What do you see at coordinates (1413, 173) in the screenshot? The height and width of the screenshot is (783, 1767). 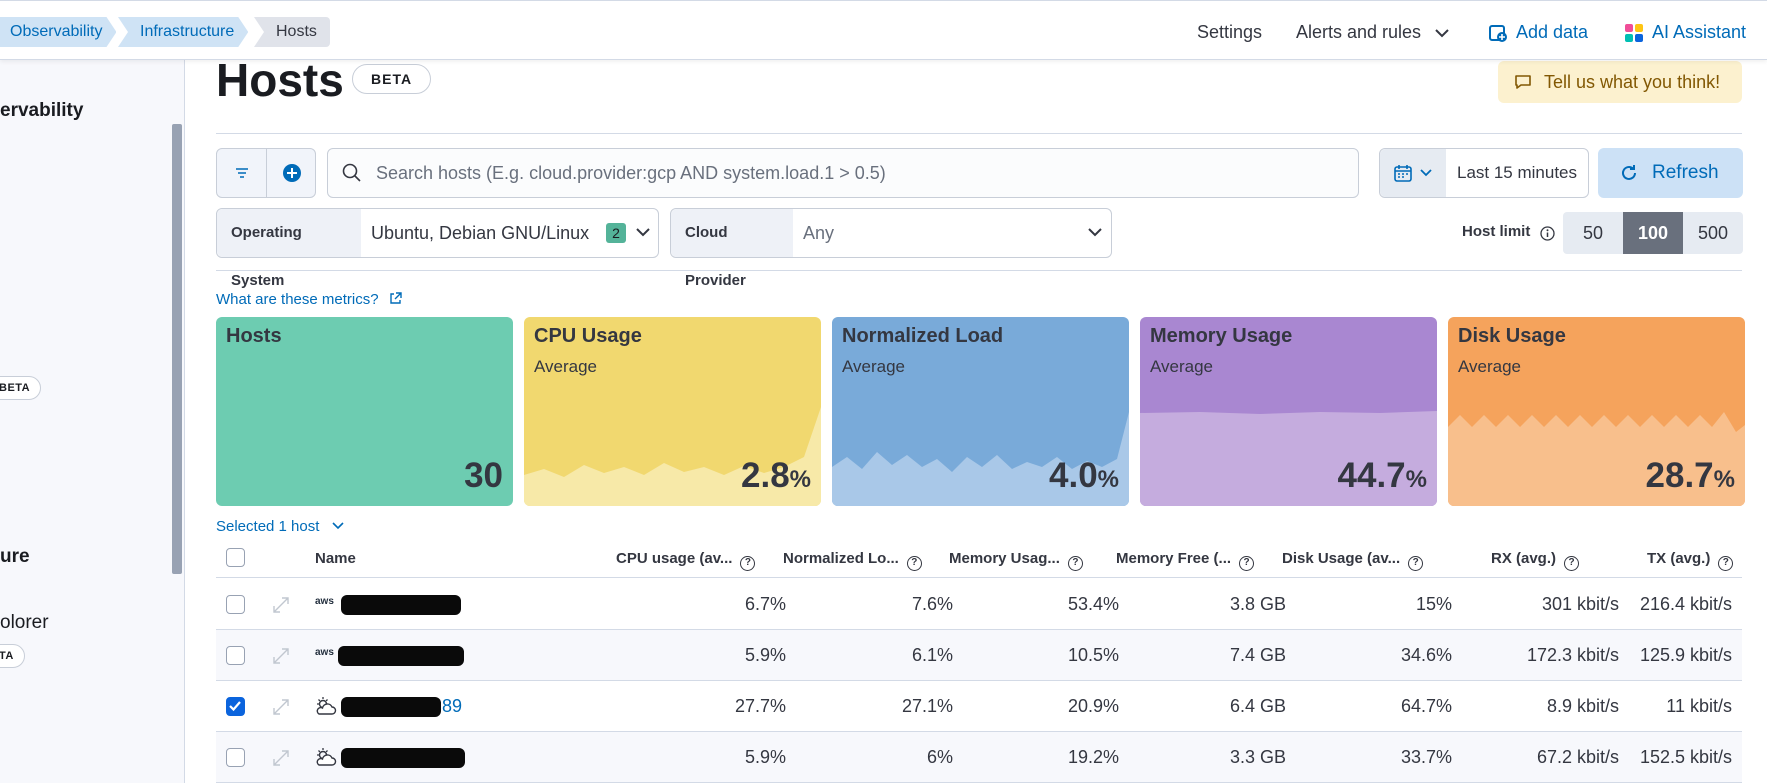 I see `quick-select-button` at bounding box center [1413, 173].